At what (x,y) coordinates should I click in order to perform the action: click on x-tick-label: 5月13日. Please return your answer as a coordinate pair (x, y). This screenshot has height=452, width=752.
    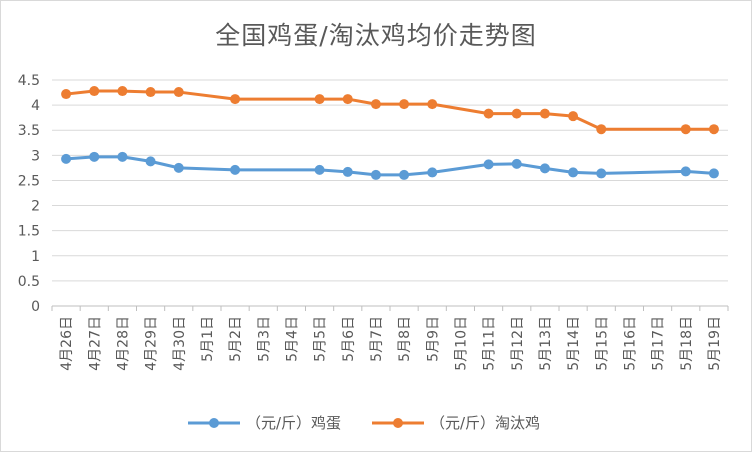
    Looking at the image, I should click on (546, 343).